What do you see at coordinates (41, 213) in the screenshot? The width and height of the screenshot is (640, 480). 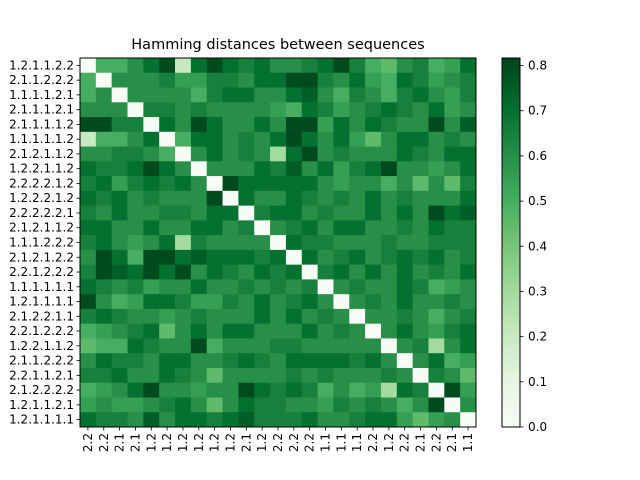 I see `row-tick-label: 2.2.2.2.2.1` at bounding box center [41, 213].